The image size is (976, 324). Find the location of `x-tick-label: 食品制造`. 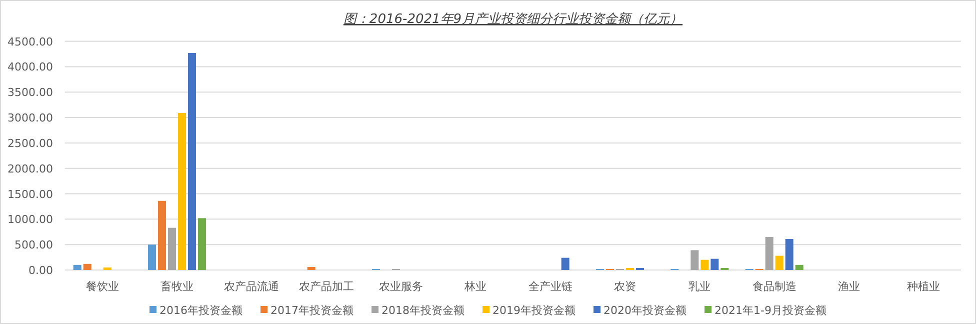

x-tick-label: 食品制造 is located at coordinates (774, 286).